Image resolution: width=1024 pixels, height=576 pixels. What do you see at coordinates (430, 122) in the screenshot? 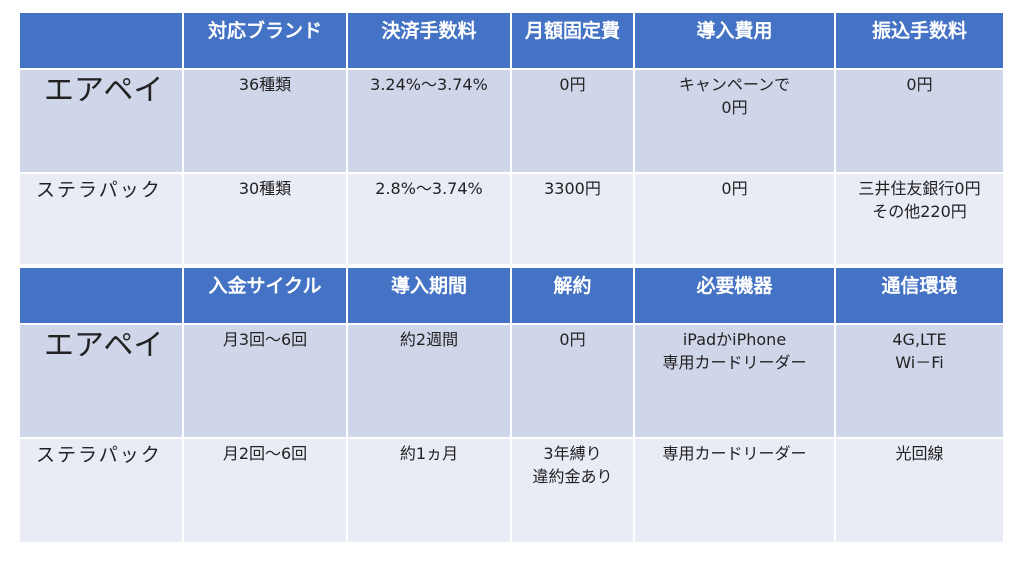
I see `table-cell: 3.24%～3.74%` at bounding box center [430, 122].